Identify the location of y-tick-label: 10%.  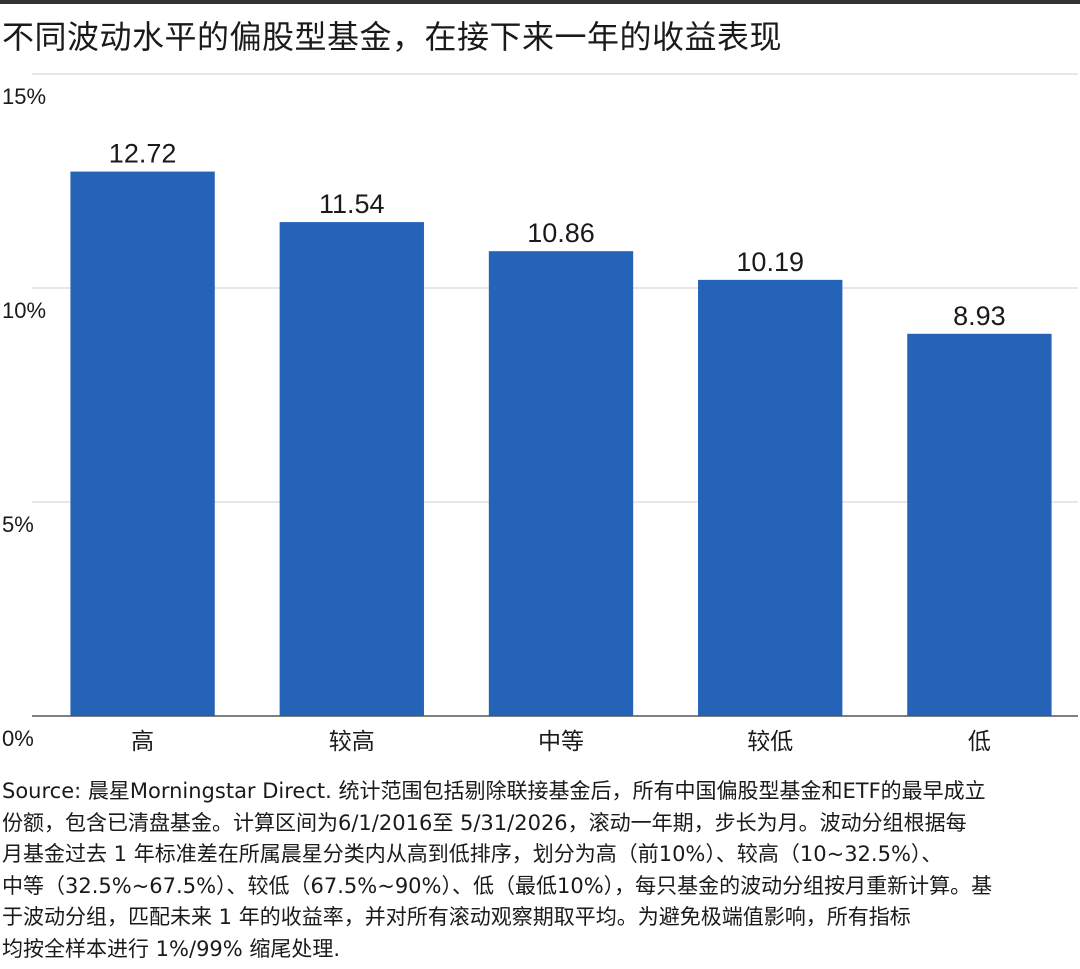
(24, 310).